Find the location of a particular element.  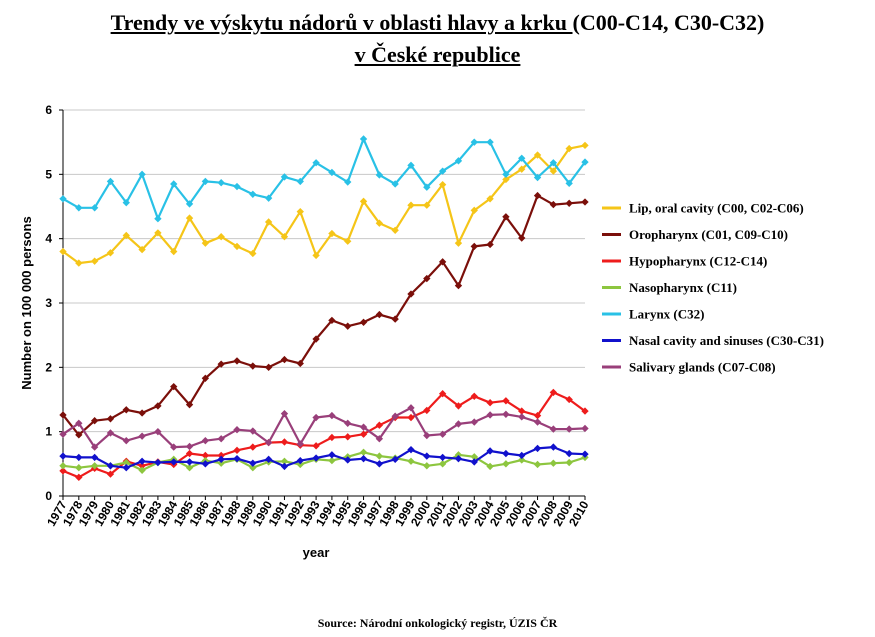

y-axis-label: Number on 100 000 persons is located at coordinates (26, 302).